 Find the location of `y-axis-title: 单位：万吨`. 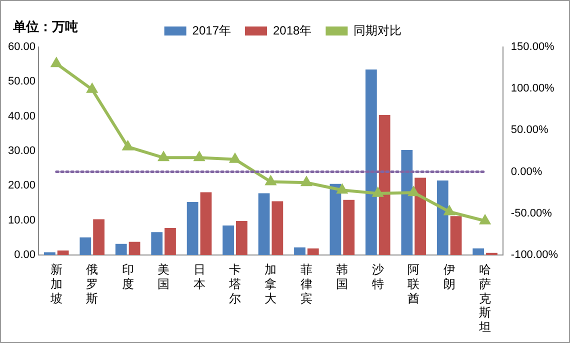

y-axis-title: 单位：万吨 is located at coordinates (45, 27).